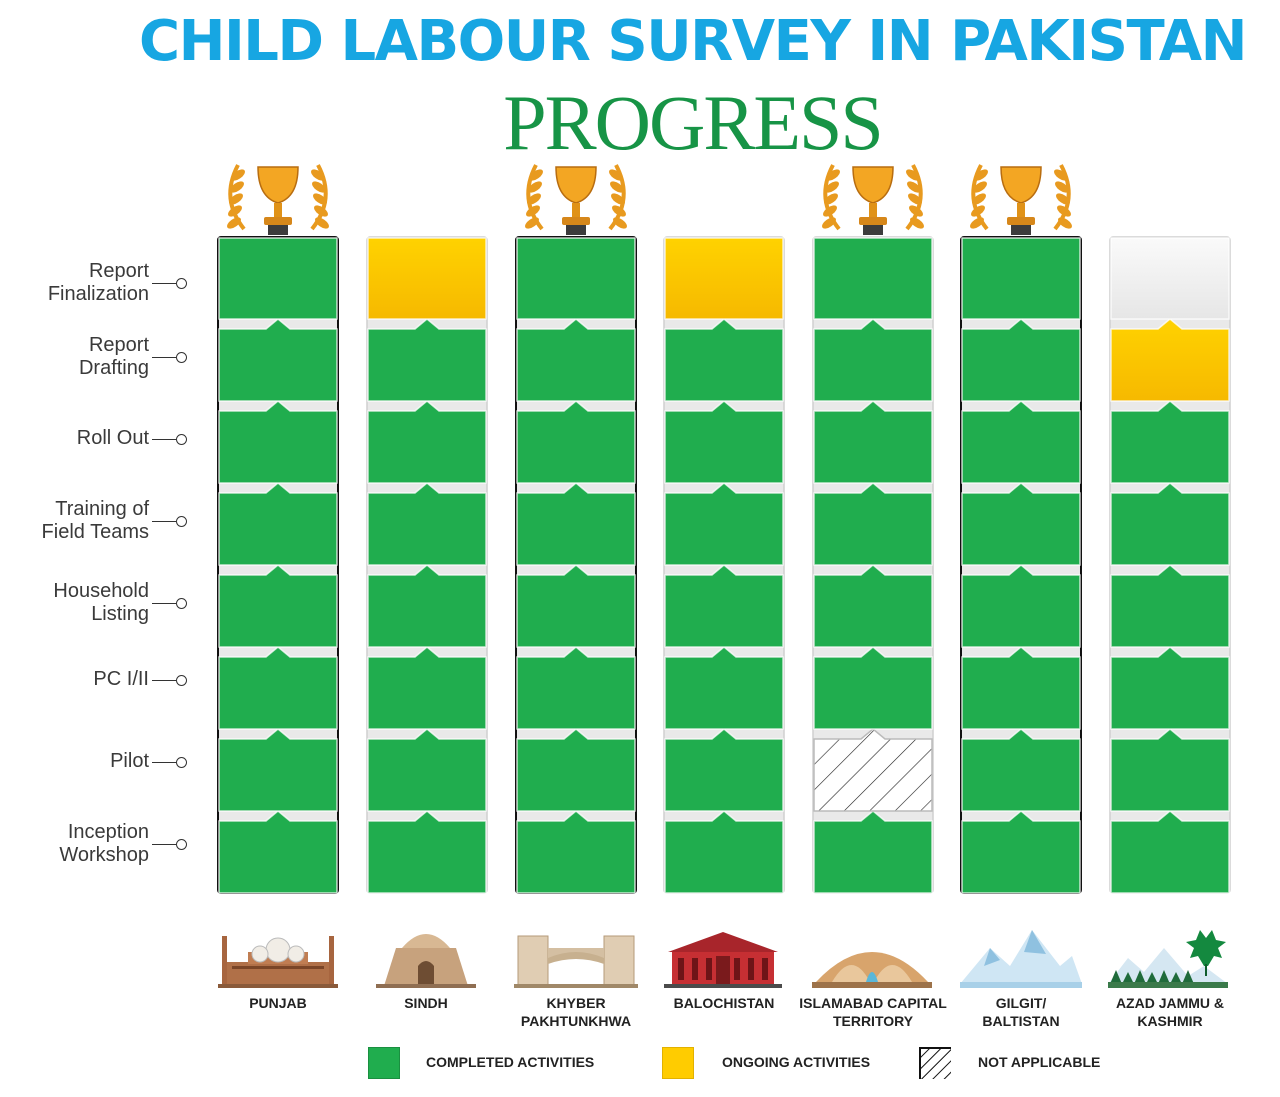 The image size is (1280, 1097). I want to click on mountains-icon, so click(1021, 959).